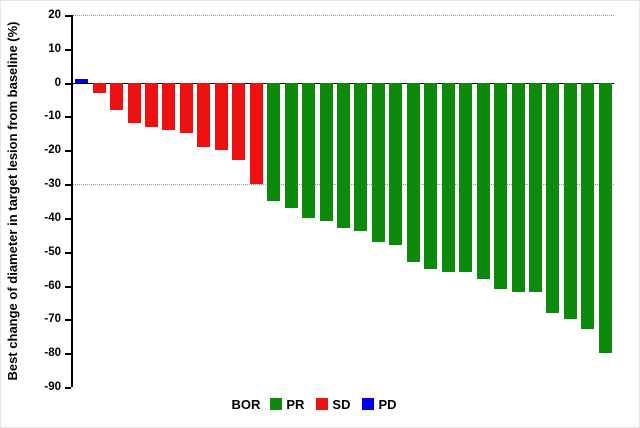  Describe the element at coordinates (52, 387) in the screenshot. I see `y-tick-label: -90` at that location.